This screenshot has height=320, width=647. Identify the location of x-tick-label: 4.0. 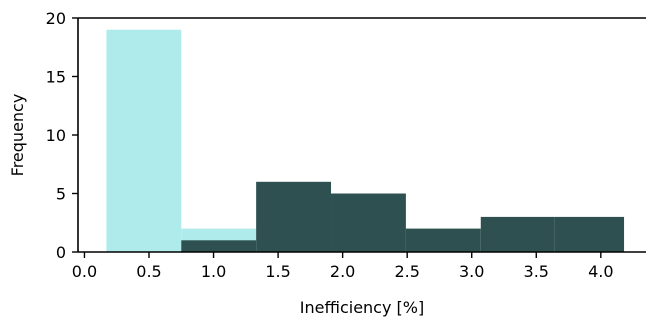
(600, 271).